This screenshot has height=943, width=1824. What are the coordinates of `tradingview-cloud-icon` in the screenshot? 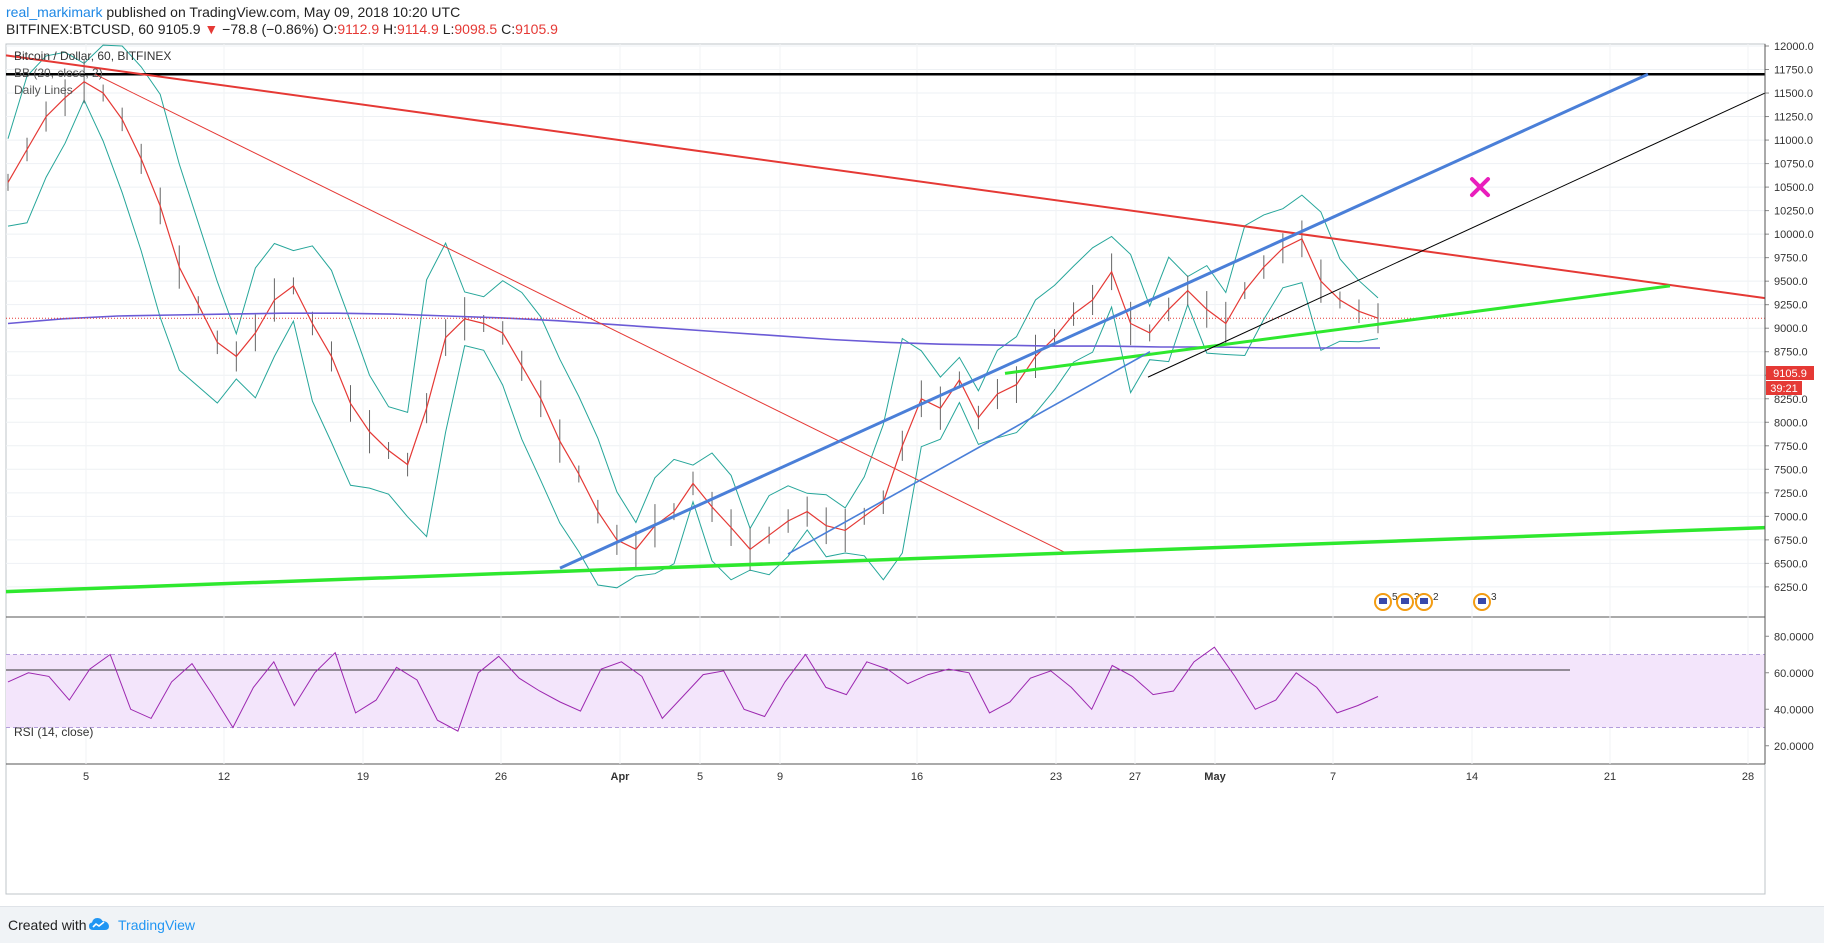 It's located at (99, 924).